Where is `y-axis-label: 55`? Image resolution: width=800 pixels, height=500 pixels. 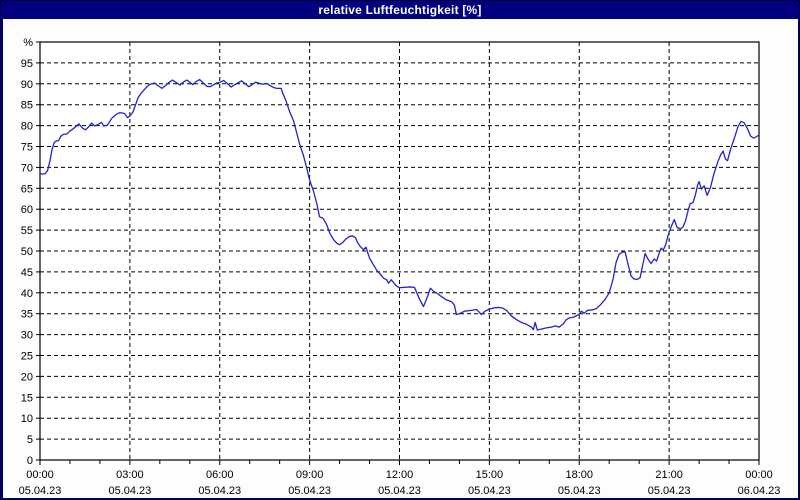 y-axis-label: 55 is located at coordinates (27, 231).